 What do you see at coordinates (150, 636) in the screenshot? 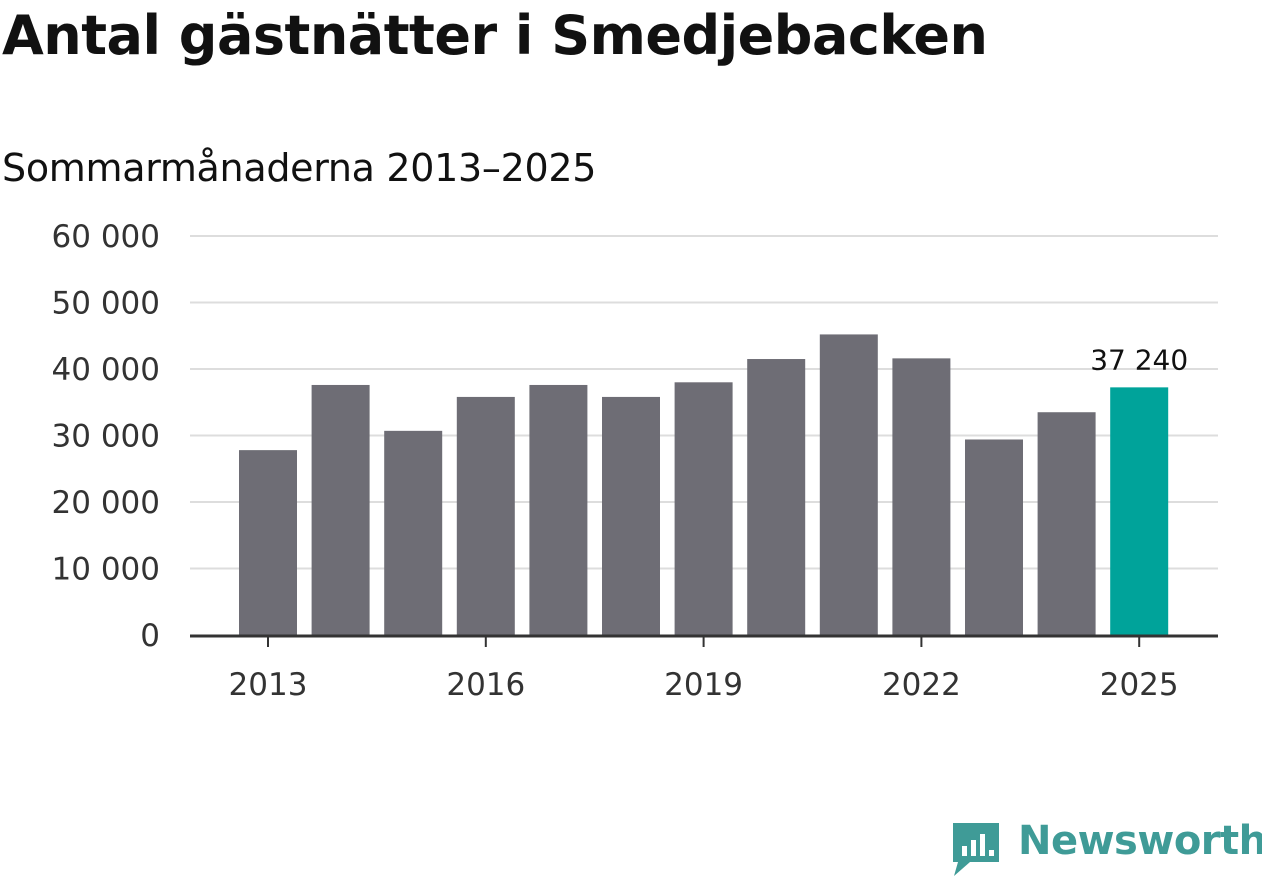
I see `y-tick-label: 0` at bounding box center [150, 636].